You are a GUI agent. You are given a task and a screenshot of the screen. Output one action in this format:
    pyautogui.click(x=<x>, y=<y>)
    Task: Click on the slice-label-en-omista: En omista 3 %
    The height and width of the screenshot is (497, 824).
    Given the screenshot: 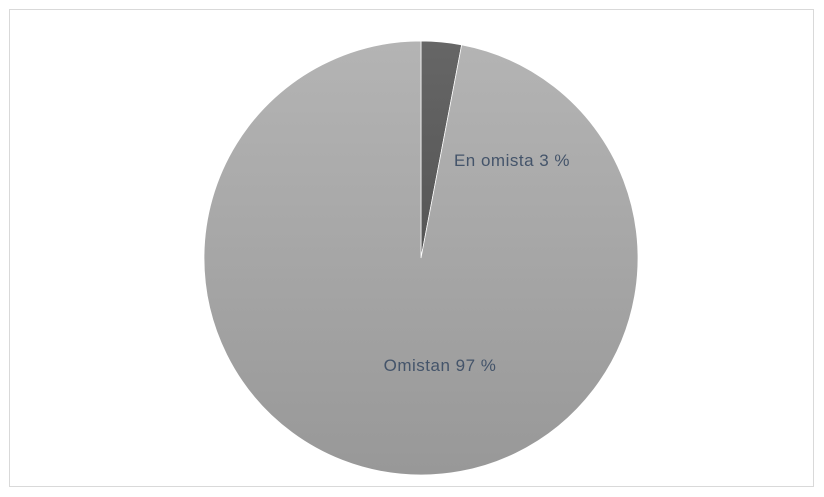 What is the action you would take?
    pyautogui.click(x=512, y=160)
    